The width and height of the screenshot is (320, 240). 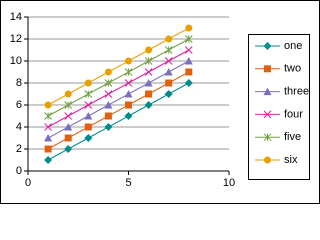 What do you see at coordinates (19, 149) in the screenshot?
I see `y-tick-label: 2` at bounding box center [19, 149].